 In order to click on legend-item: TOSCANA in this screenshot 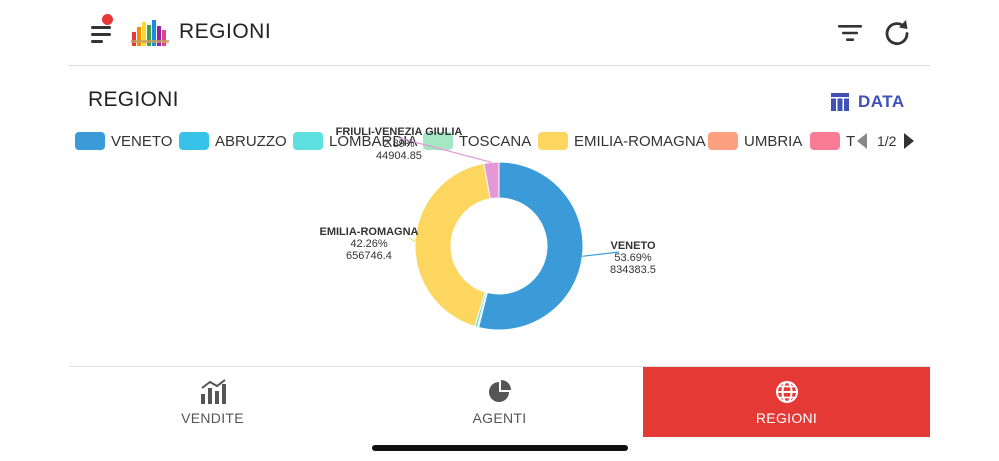, I will do `click(477, 141)`.